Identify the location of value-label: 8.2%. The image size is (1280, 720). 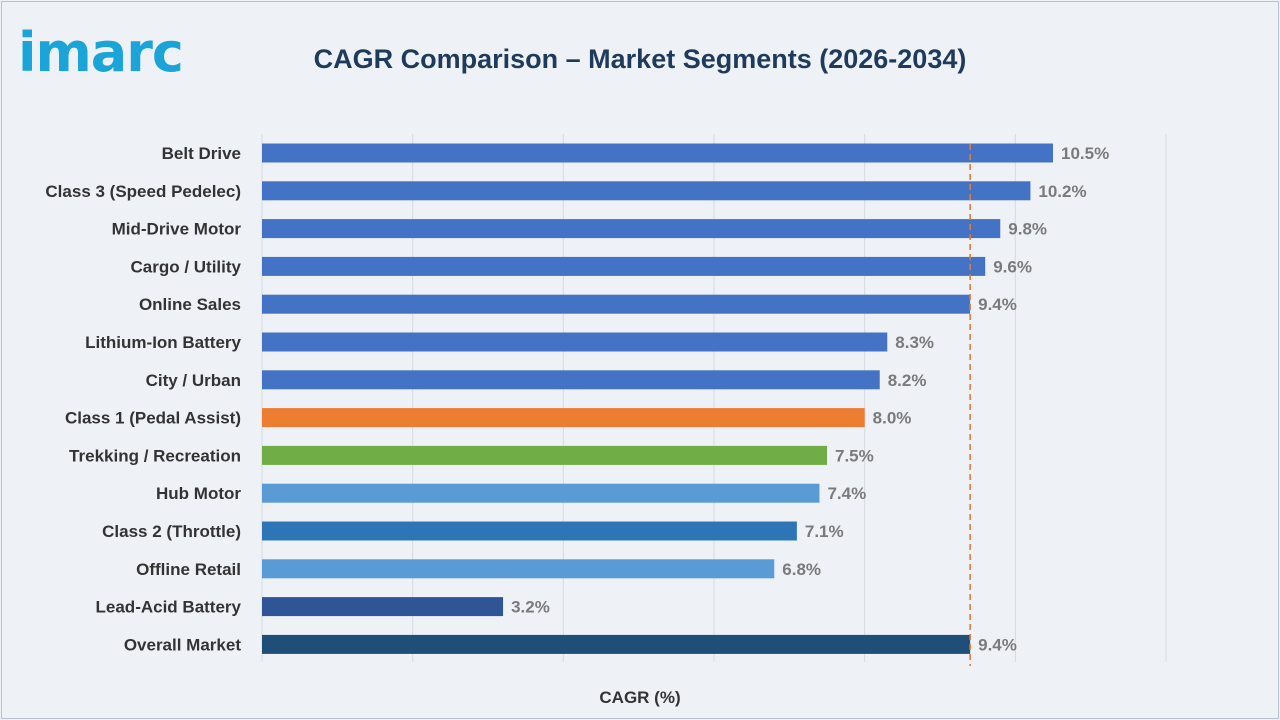
(907, 380).